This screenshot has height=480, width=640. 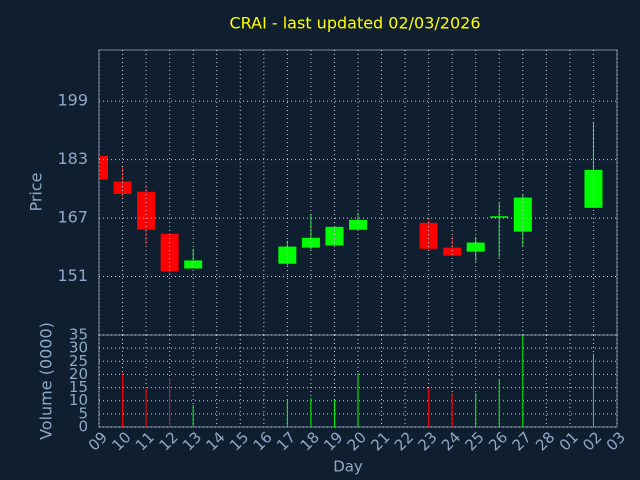 What do you see at coordinates (72, 100) in the screenshot?
I see `y-tick-label: 199` at bounding box center [72, 100].